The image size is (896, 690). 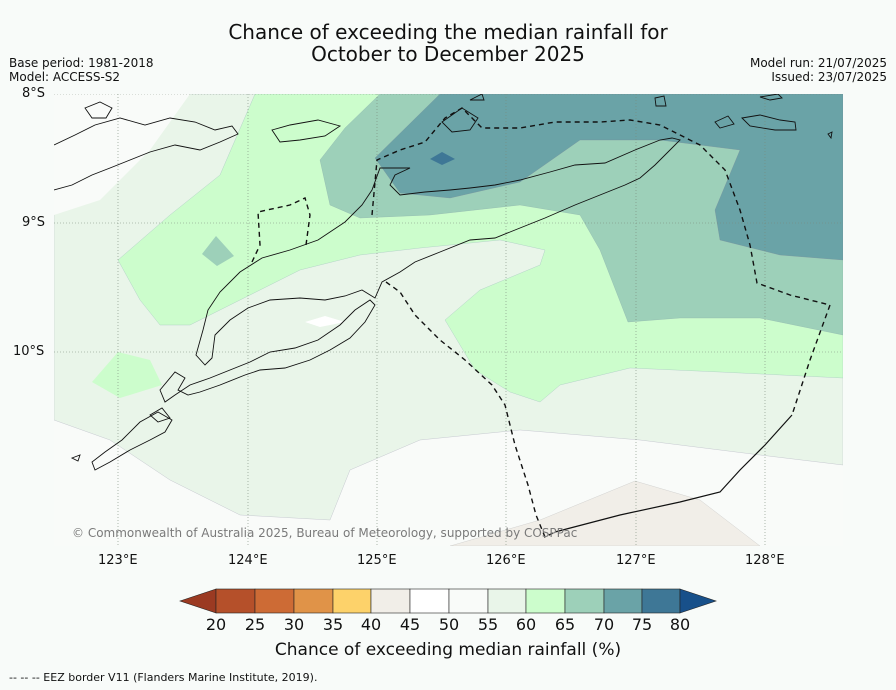 What do you see at coordinates (604, 624) in the screenshot?
I see `colorbar-tick: 70` at bounding box center [604, 624].